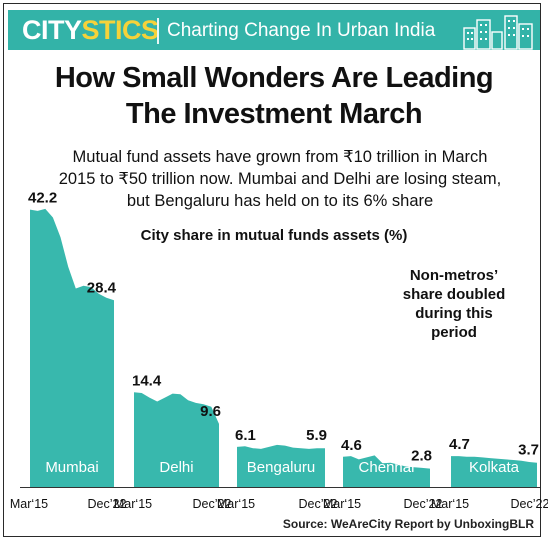 The width and height of the screenshot is (548, 543). Describe the element at coordinates (71, 467) in the screenshot. I see `series-label-mumbai: Mumbai` at that location.